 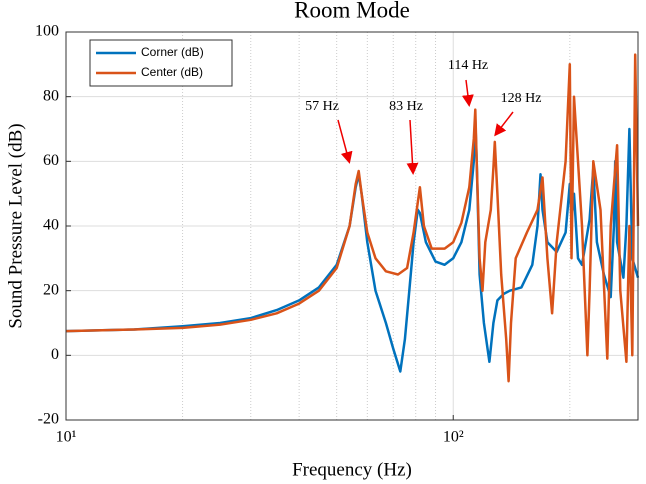 I want to click on y-tick-label: 40, so click(x=51, y=225).